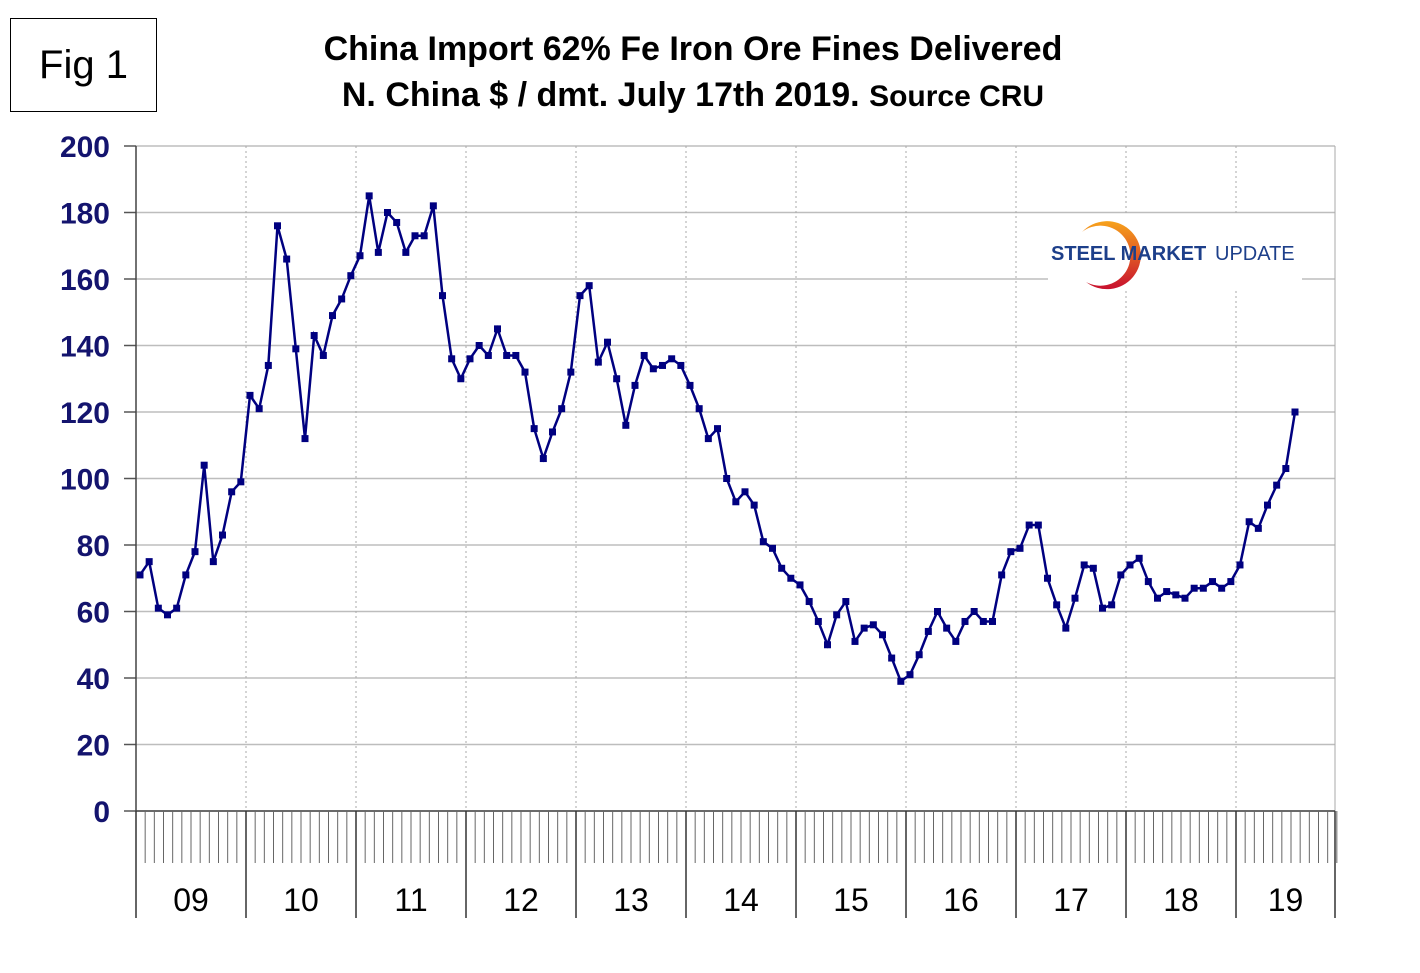 The image size is (1420, 973). I want to click on logo-text-bold: STEEL MARKET, so click(1128, 254).